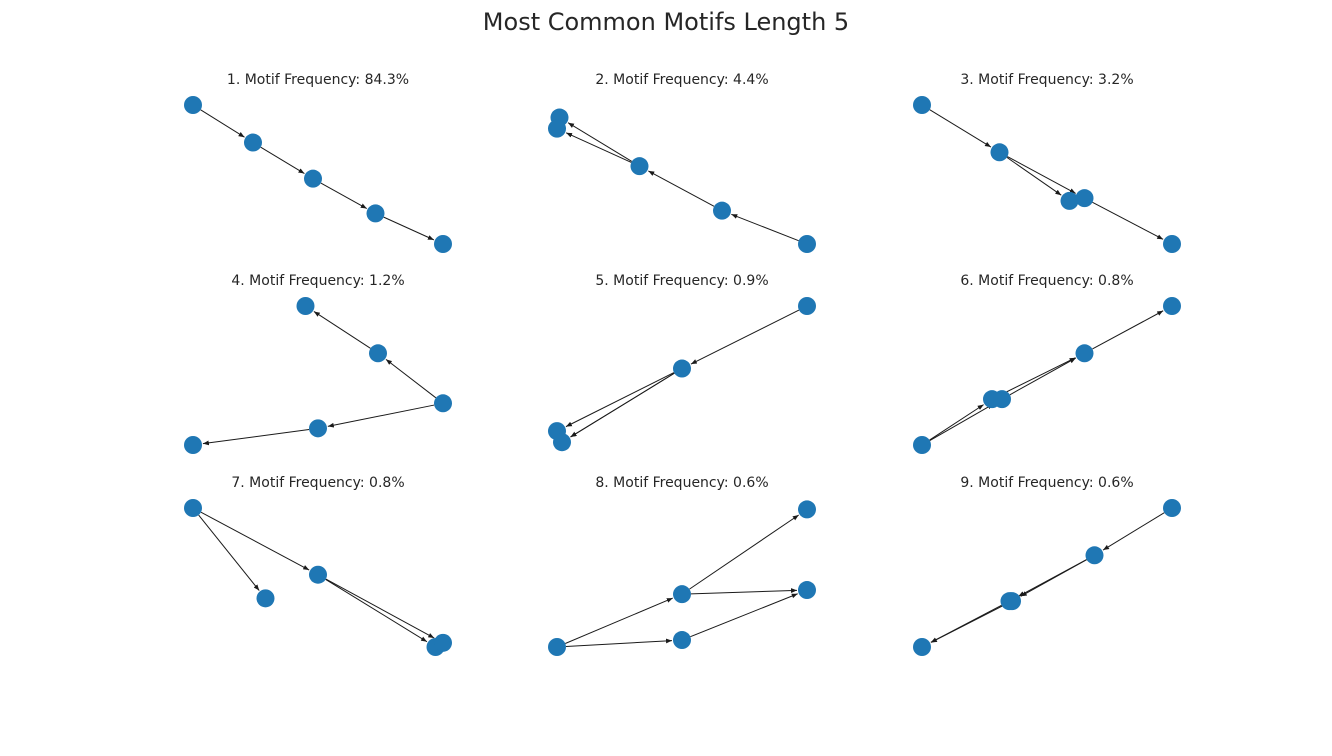 Image resolution: width=1332 pixels, height=756 pixels. What do you see at coordinates (318, 80) in the screenshot?
I see `panel-title: 1. Motif Frequency: 84.3%` at bounding box center [318, 80].